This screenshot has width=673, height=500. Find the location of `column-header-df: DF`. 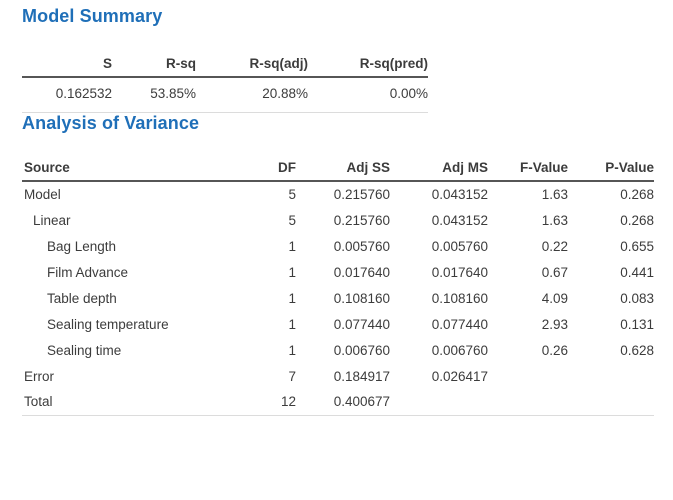

column-header-df: DF is located at coordinates (279, 170).